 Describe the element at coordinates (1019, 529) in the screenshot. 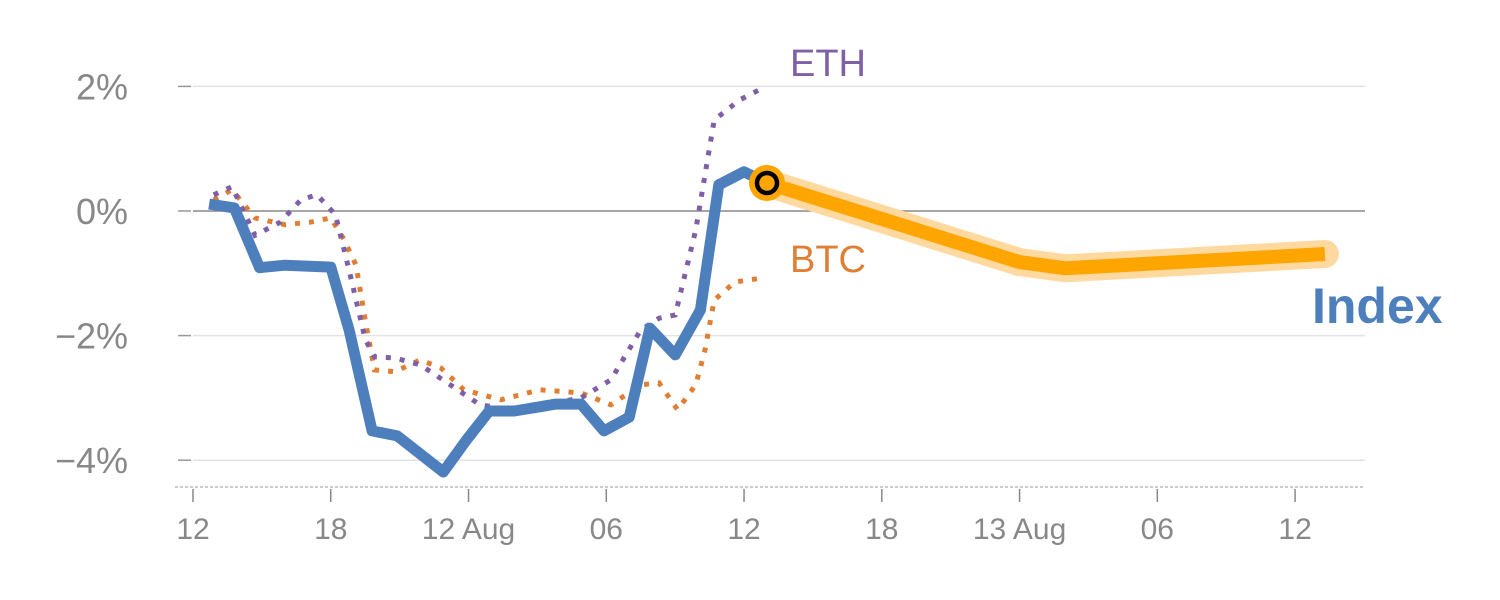

I see `x-tick-label: 13 Aug` at that location.